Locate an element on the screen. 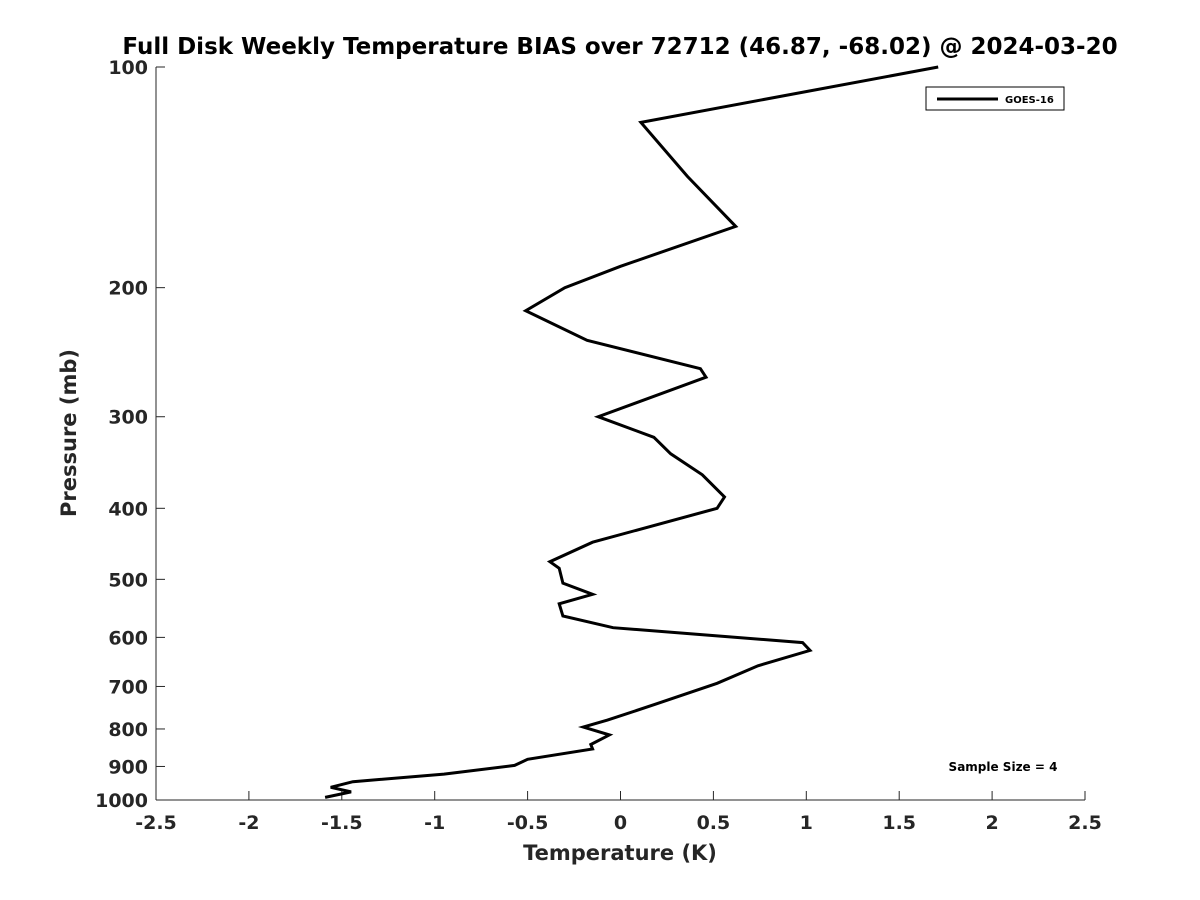 The height and width of the screenshot is (900, 1200). y-tick-label: 1000 is located at coordinates (121, 801).